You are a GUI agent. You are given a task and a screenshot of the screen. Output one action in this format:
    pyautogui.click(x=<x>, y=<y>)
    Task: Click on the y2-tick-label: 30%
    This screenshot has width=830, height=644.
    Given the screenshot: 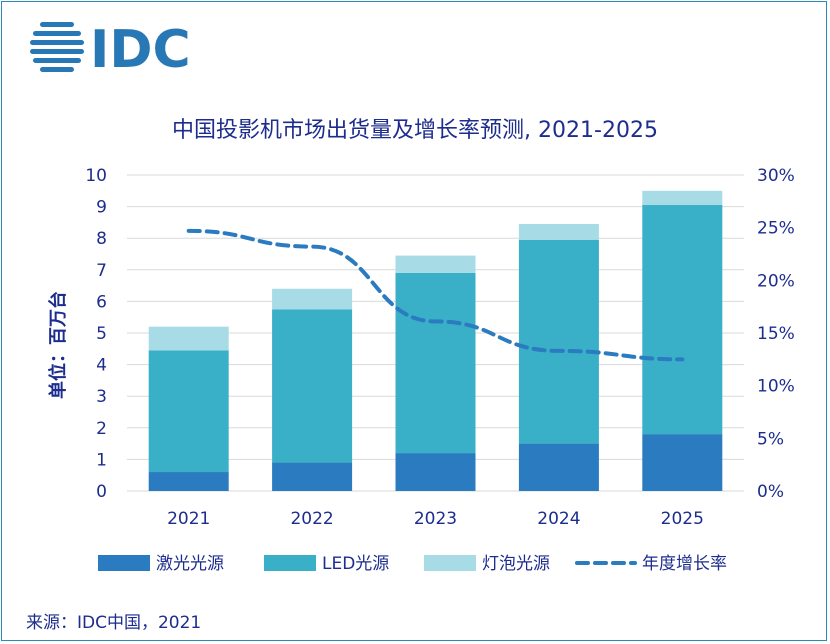 What is the action you would take?
    pyautogui.click(x=776, y=176)
    